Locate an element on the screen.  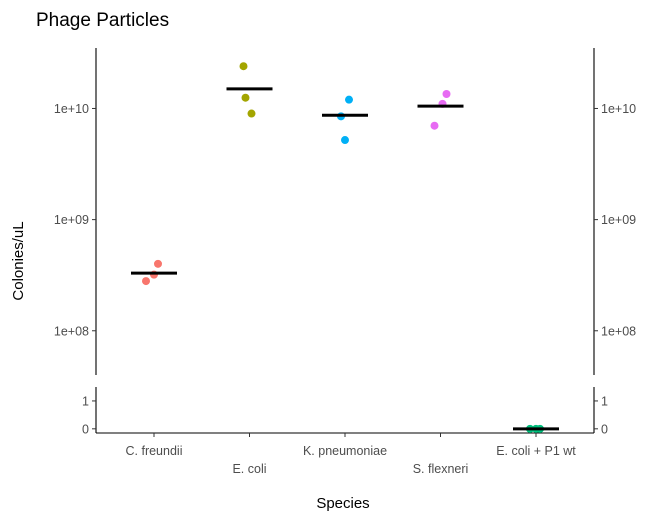
y-tick-label-left-lower: 1 is located at coordinates (85, 401).